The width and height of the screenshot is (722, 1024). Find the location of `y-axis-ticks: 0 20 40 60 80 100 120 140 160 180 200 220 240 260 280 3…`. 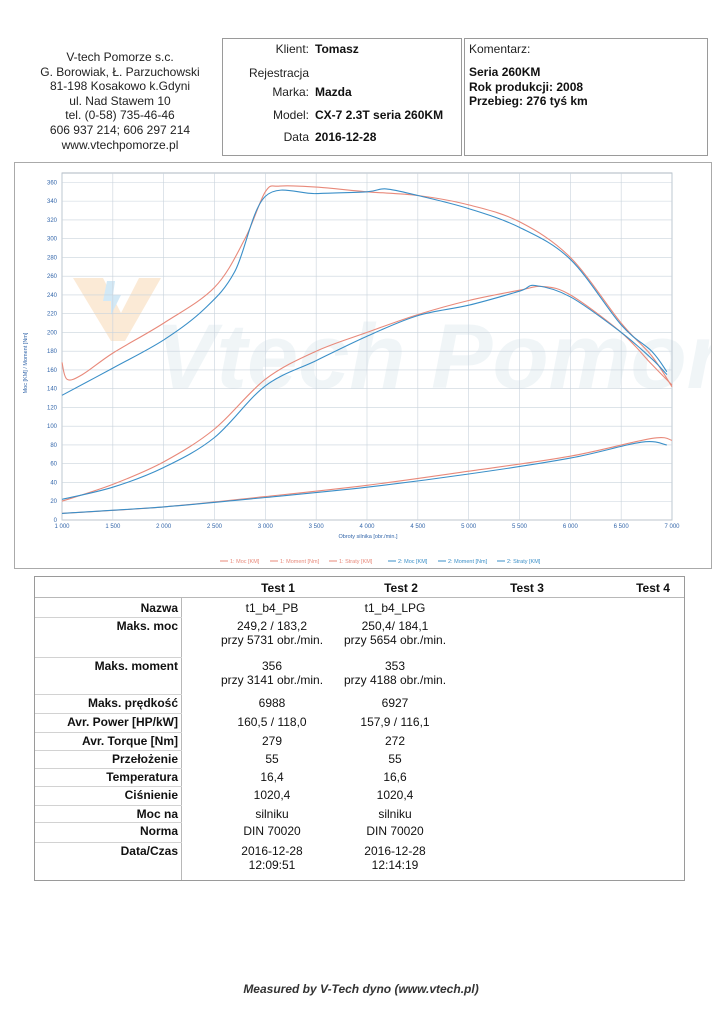

y-axis-ticks: 0 20 40 60 80 100 120 140 160 180 200 220 240 260 280 3… is located at coordinates (52, 352).